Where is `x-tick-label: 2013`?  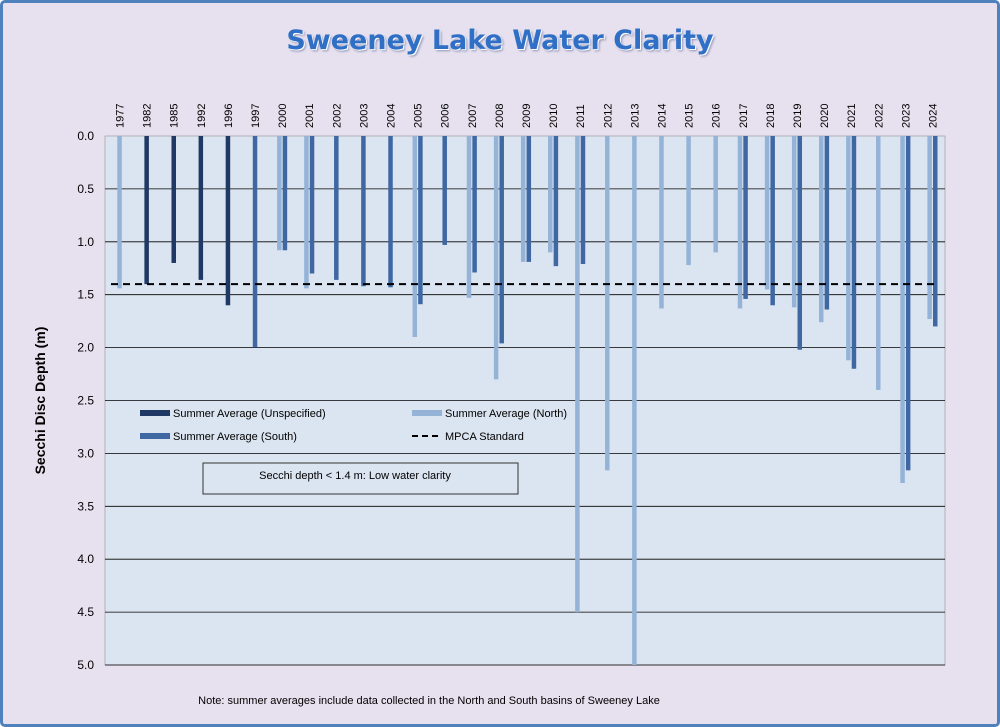 x-tick-label: 2013 is located at coordinates (635, 116).